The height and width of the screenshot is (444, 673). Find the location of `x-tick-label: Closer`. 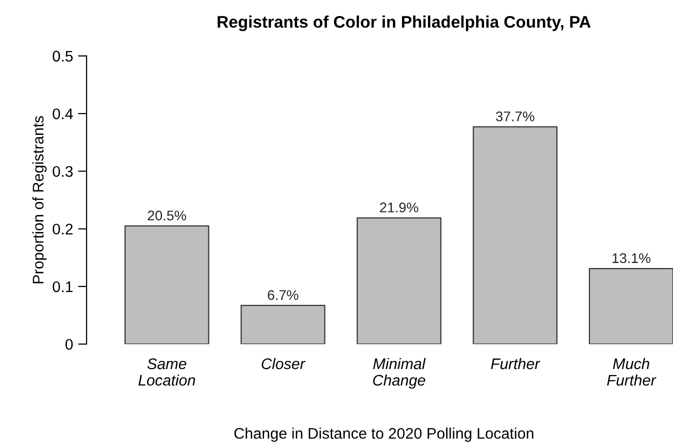

x-tick-label: Closer is located at coordinates (284, 364).